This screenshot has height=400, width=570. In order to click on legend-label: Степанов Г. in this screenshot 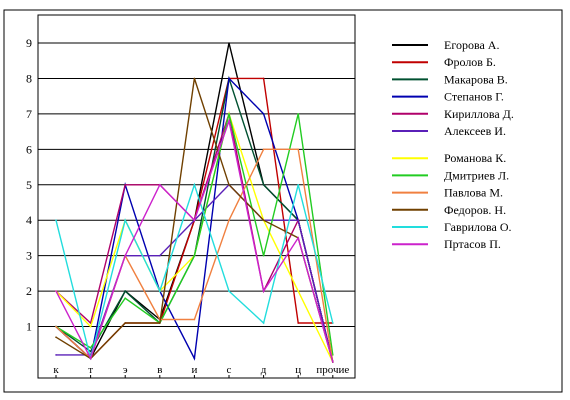, I will do `click(474, 97)`.